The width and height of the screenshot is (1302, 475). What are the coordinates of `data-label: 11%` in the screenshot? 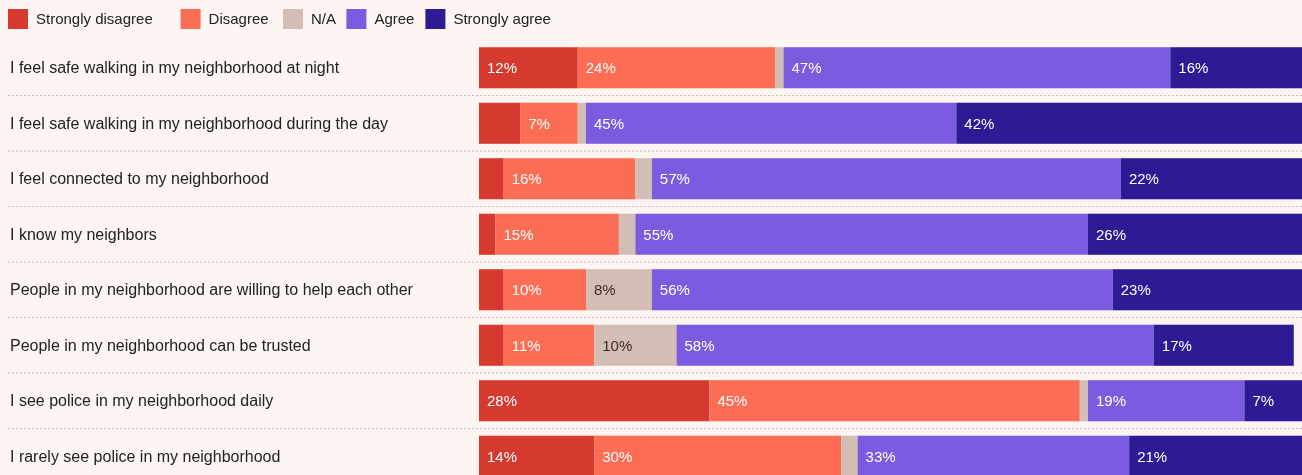 It's located at (526, 345).